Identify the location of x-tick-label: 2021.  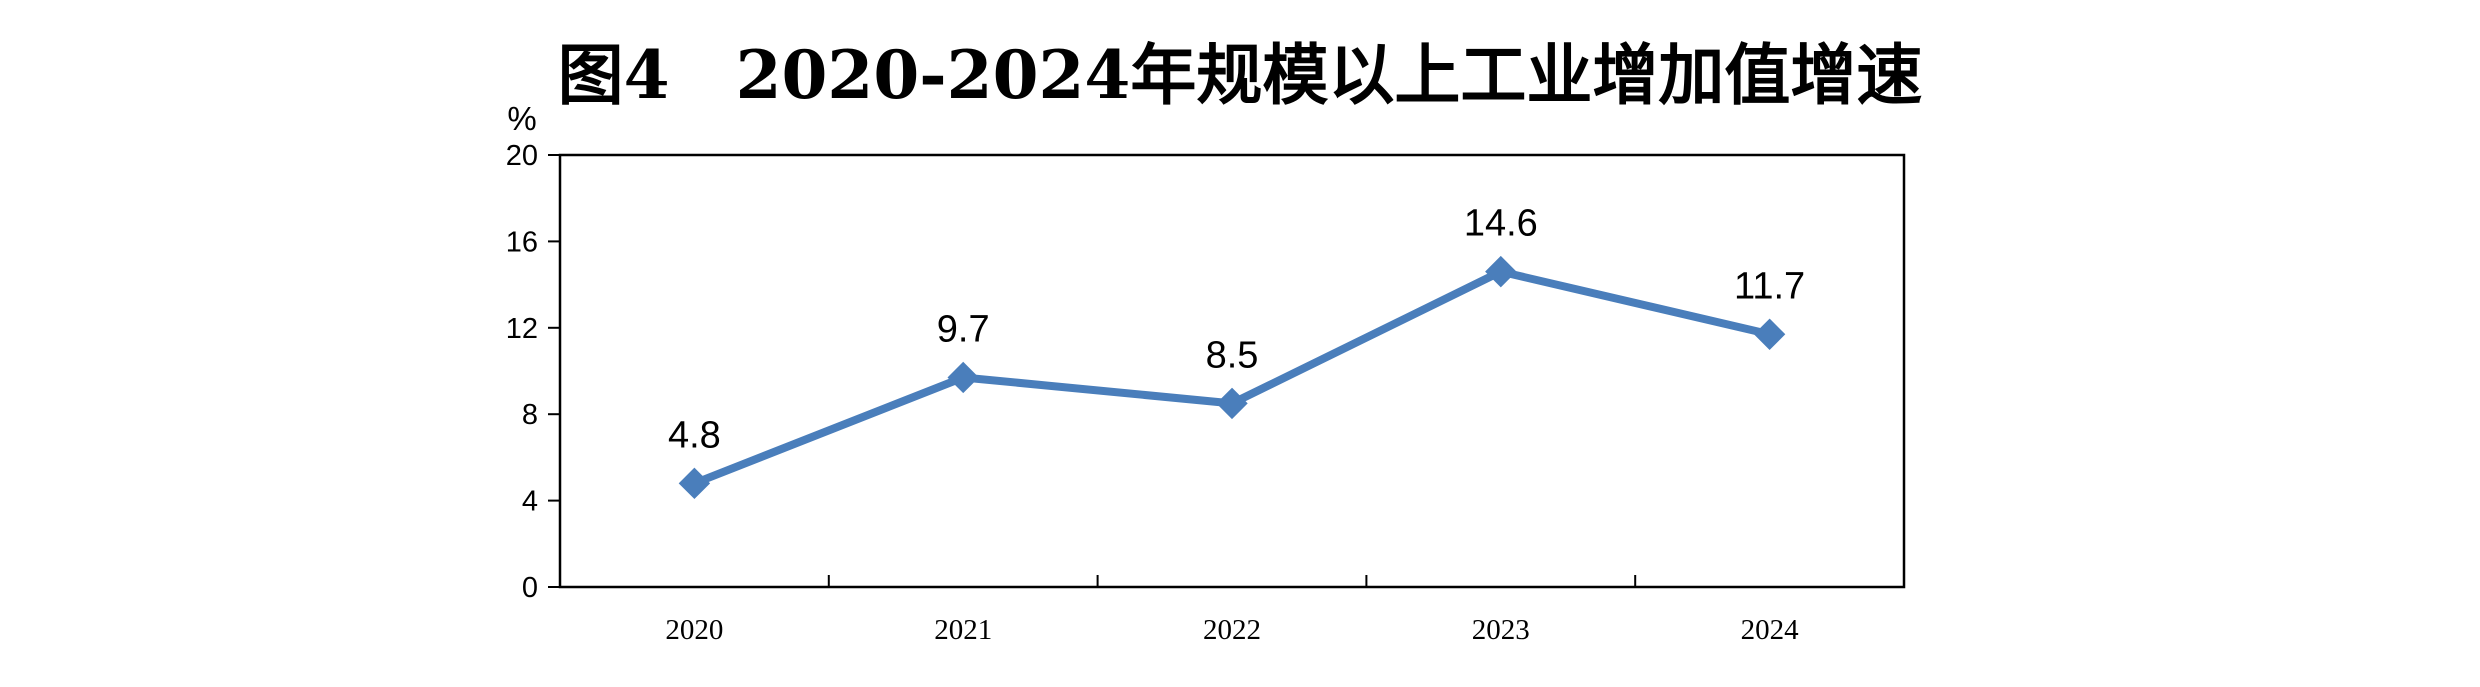
(963, 630).